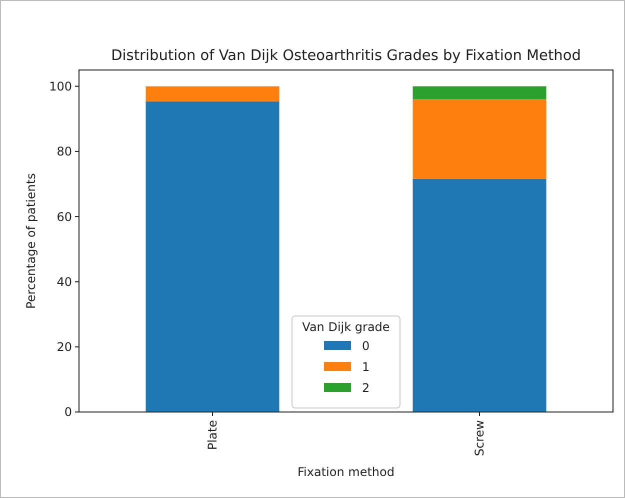 This screenshot has width=625, height=498. Describe the element at coordinates (366, 346) in the screenshot. I see `legend-label: 0` at that location.